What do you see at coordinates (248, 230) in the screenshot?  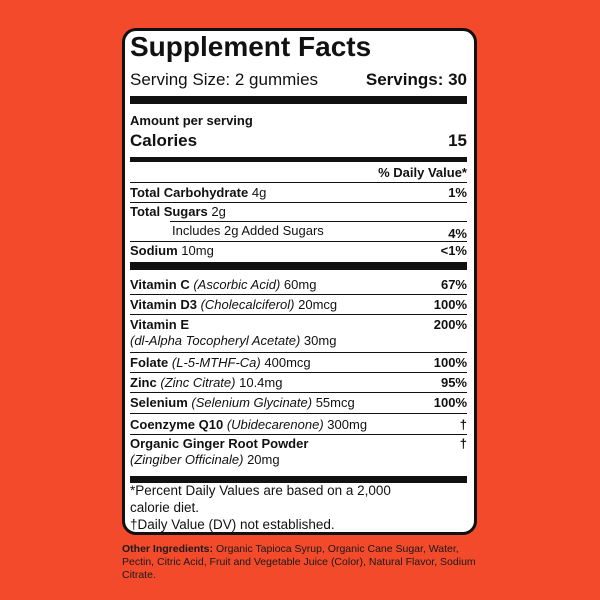 I see `row-text: Includes 2g Added Sugars` at bounding box center [248, 230].